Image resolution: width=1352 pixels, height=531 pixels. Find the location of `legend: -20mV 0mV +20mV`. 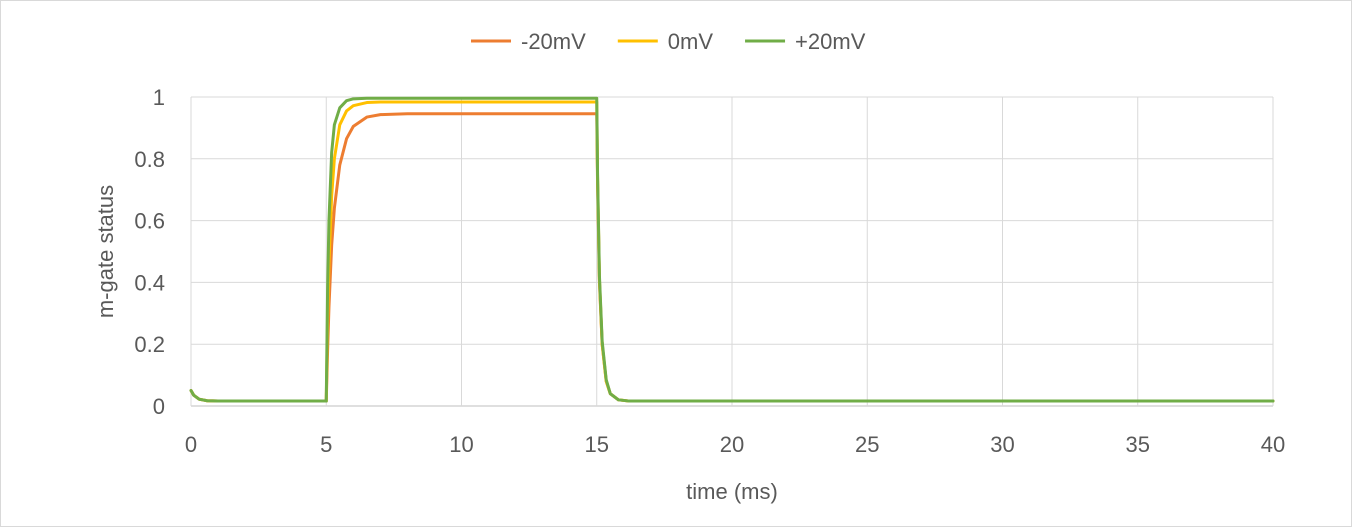

legend: -20mV 0mV +20mV is located at coordinates (668, 41).